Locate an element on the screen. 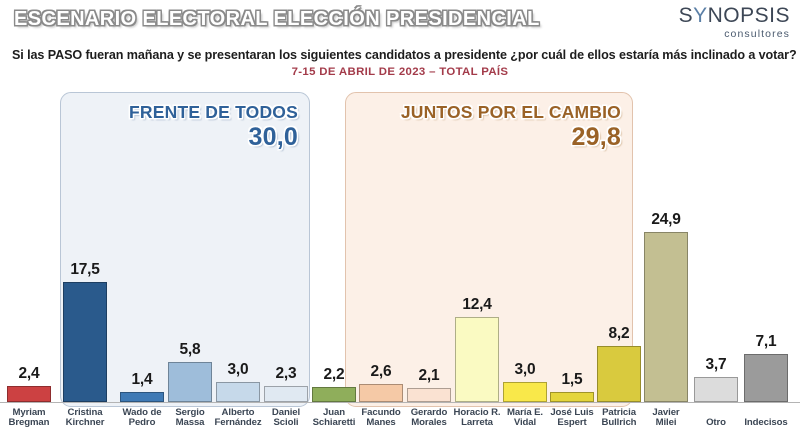  bar-label-line2-patricia-bullrich: Bullrich is located at coordinates (619, 423).